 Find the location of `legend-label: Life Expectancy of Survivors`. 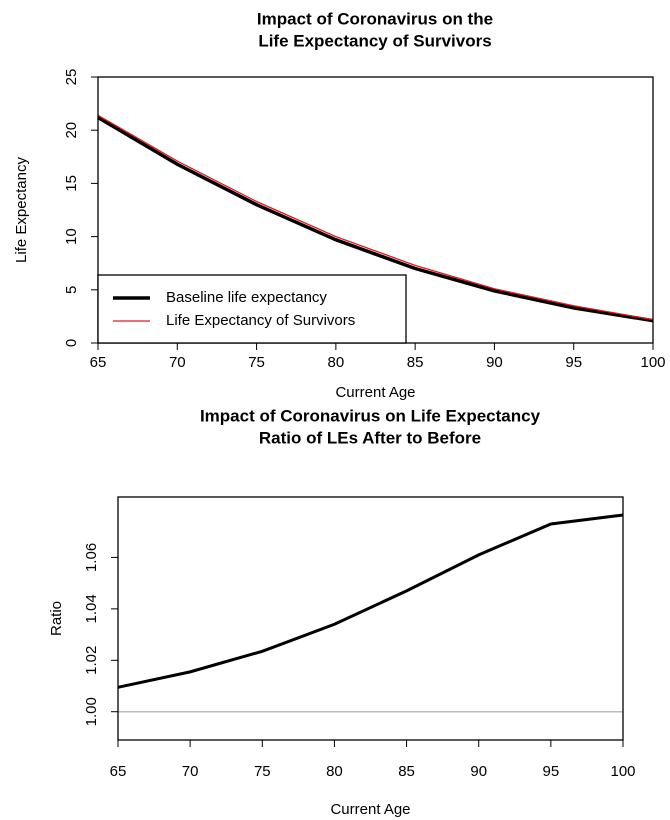

legend-label: Life Expectancy of Survivors is located at coordinates (260, 320).